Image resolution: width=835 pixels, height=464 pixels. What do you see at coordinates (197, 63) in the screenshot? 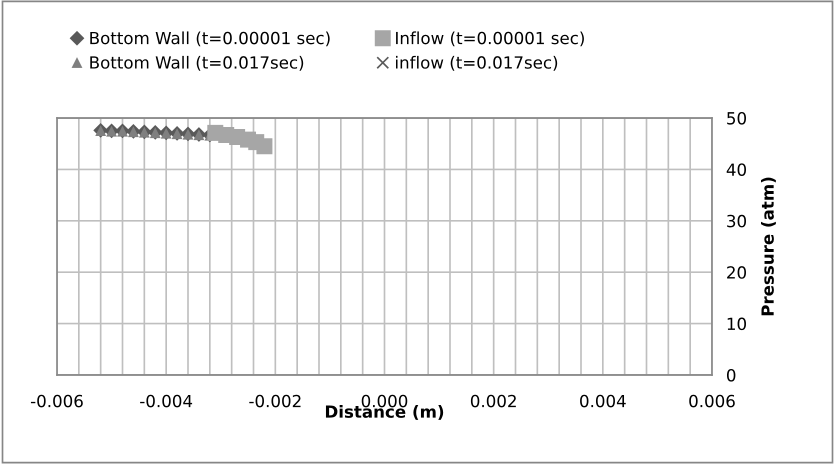
I see `legend-label: Bottom Wall (t=0.017sec)` at bounding box center [197, 63].